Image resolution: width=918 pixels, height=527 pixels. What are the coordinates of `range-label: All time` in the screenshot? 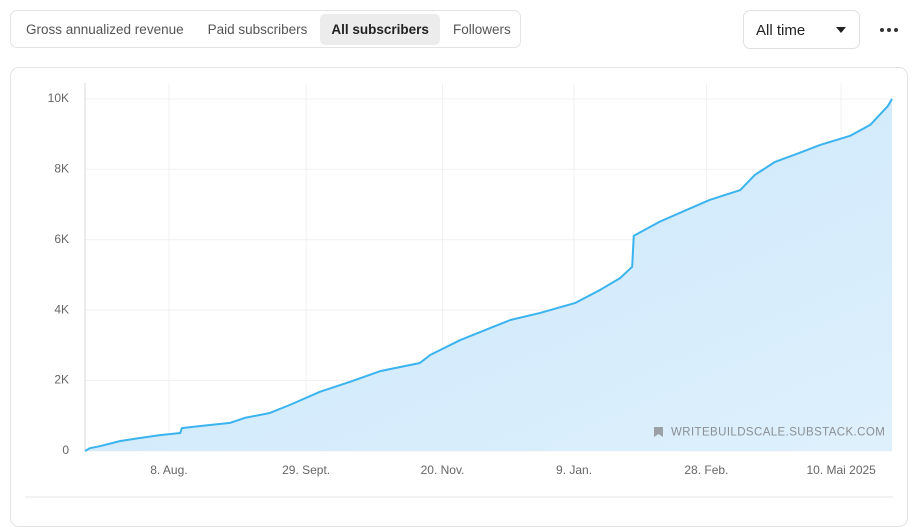 It's located at (781, 30).